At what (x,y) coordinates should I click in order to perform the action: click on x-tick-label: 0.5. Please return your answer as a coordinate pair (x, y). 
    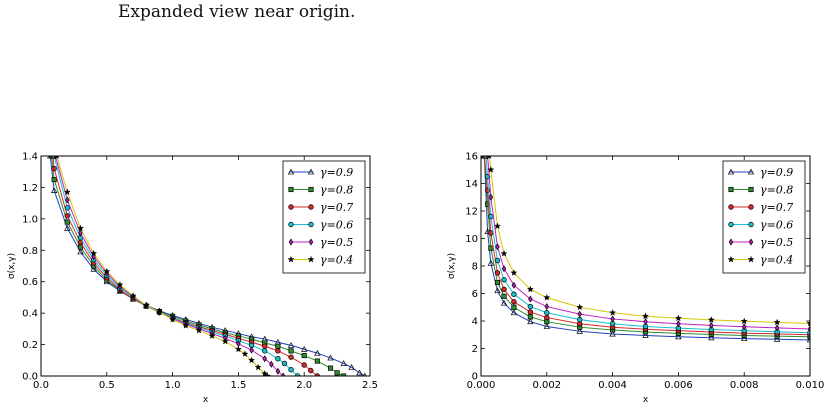
    Looking at the image, I should click on (107, 385).